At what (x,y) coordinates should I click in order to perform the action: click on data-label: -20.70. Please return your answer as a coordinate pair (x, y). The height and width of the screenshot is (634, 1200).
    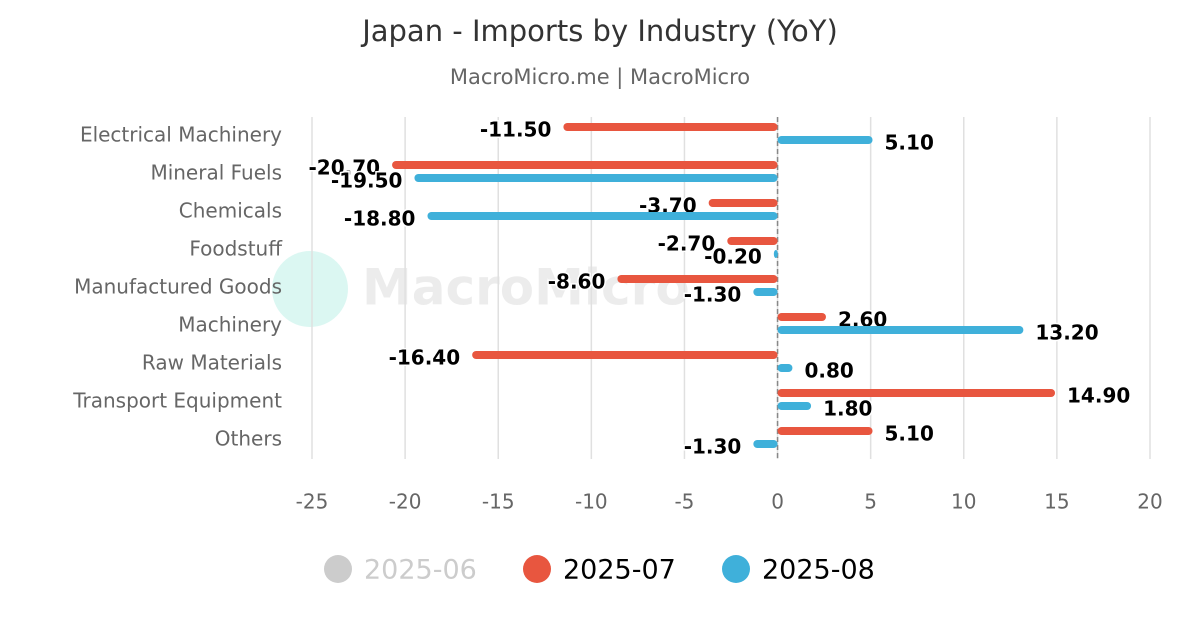
    Looking at the image, I should click on (345, 168).